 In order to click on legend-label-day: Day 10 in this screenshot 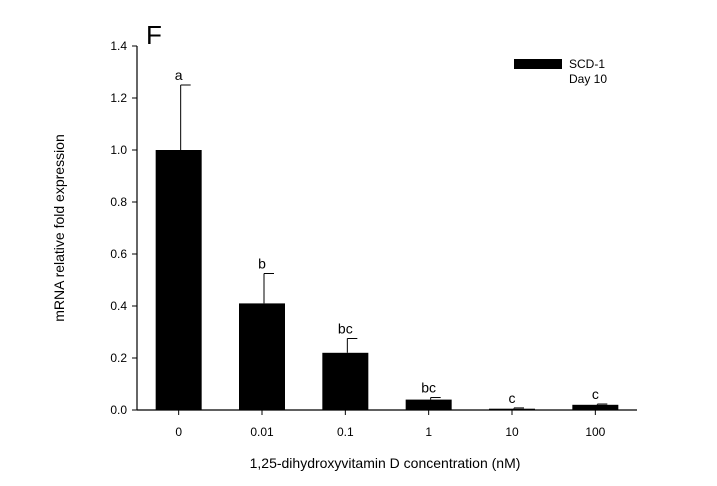, I will do `click(588, 79)`.